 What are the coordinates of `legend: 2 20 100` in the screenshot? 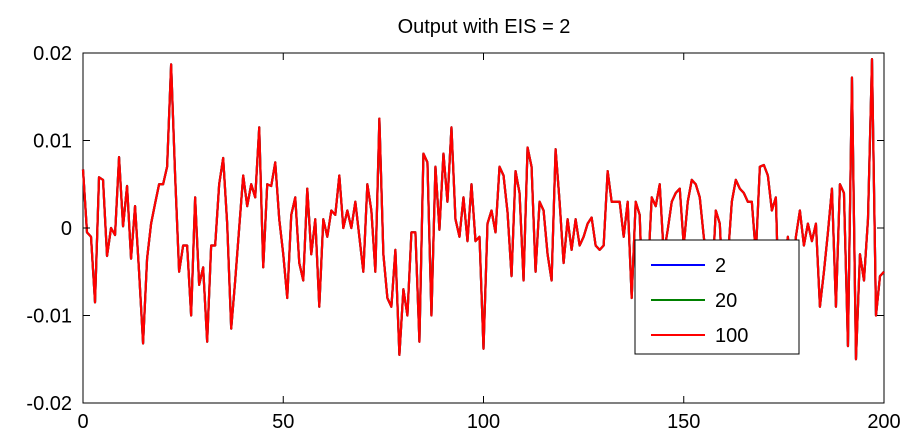 It's located at (717, 297).